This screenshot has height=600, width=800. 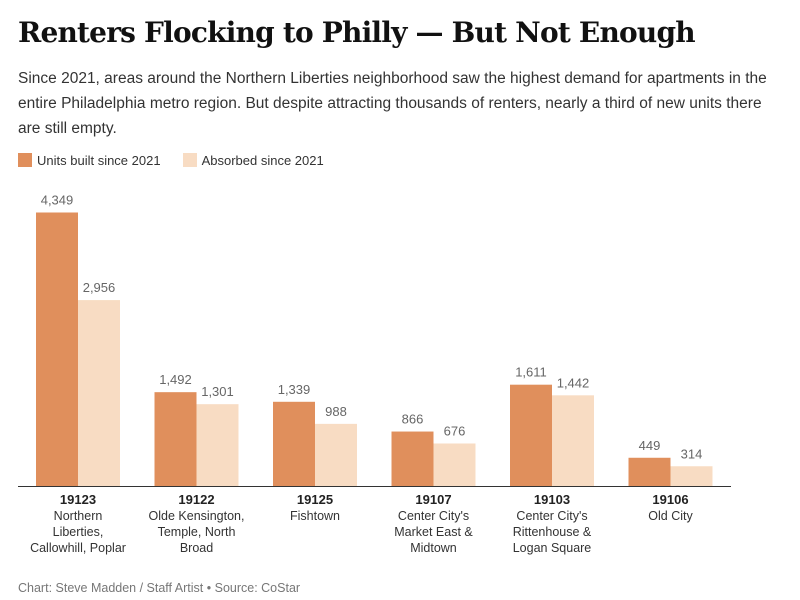 What do you see at coordinates (552, 548) in the screenshot?
I see `category-name-19103-line-2: Logan Square` at bounding box center [552, 548].